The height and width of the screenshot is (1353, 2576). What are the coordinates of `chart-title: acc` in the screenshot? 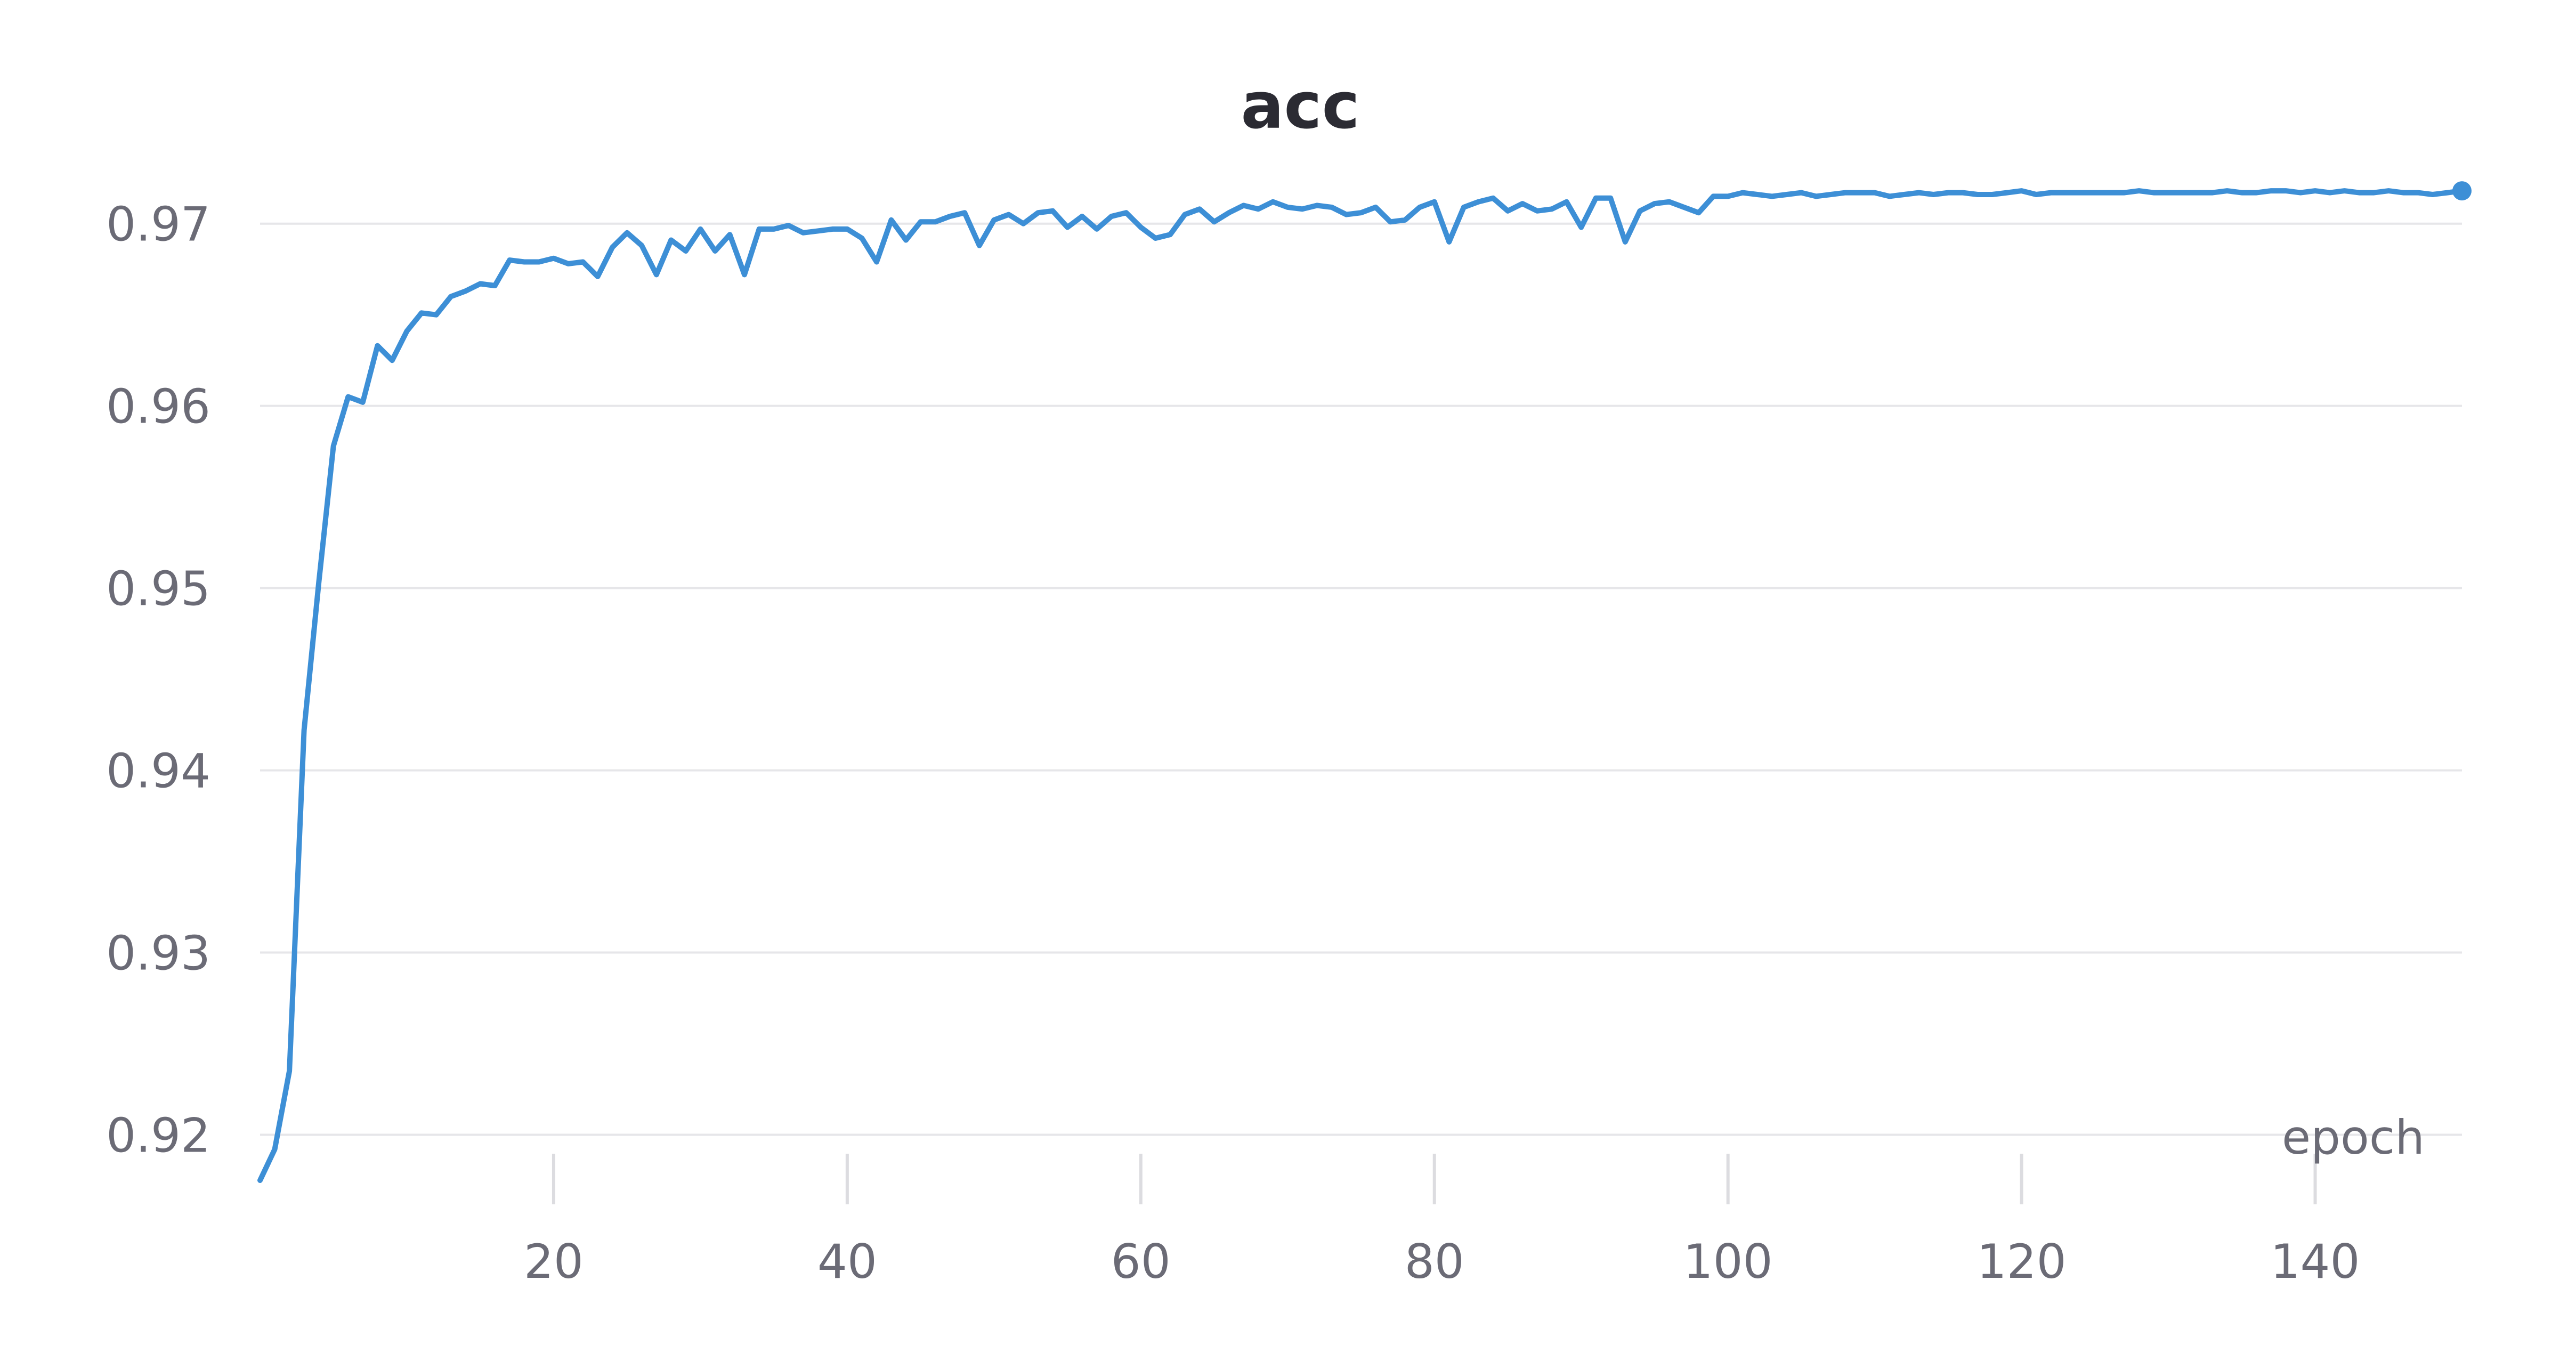 It's located at (1300, 106).